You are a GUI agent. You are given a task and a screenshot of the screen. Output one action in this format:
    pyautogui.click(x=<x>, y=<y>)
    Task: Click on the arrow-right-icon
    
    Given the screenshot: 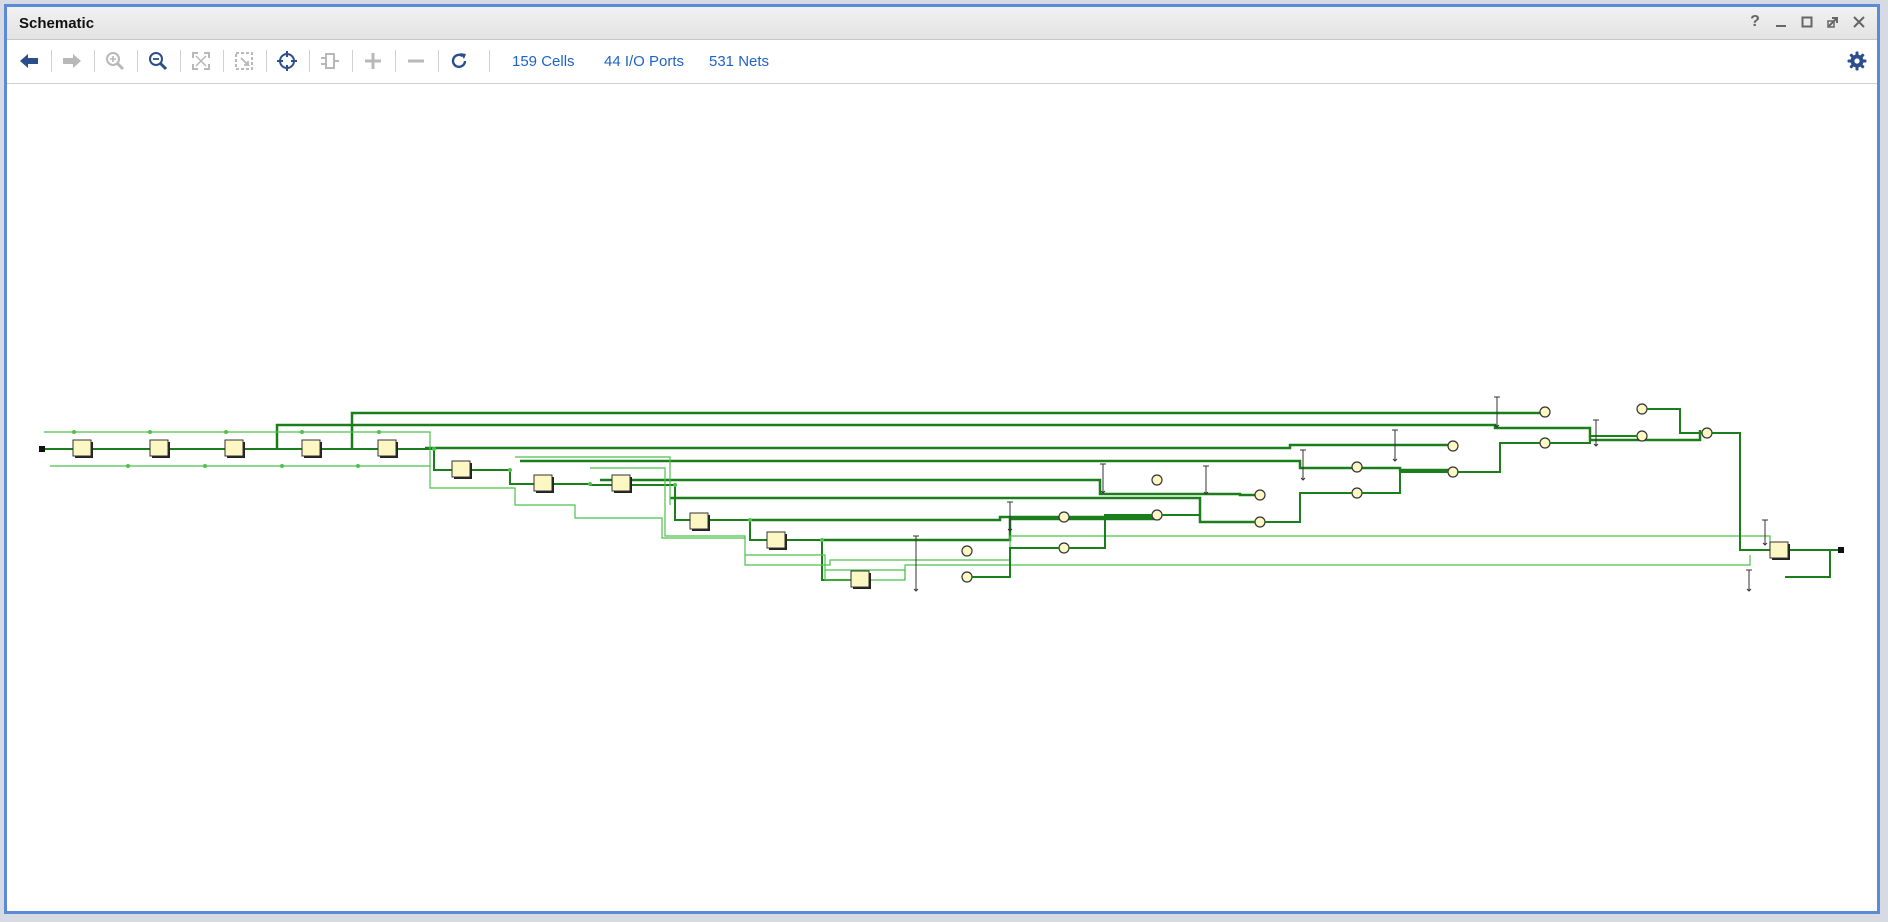 What is the action you would take?
    pyautogui.click(x=72, y=61)
    